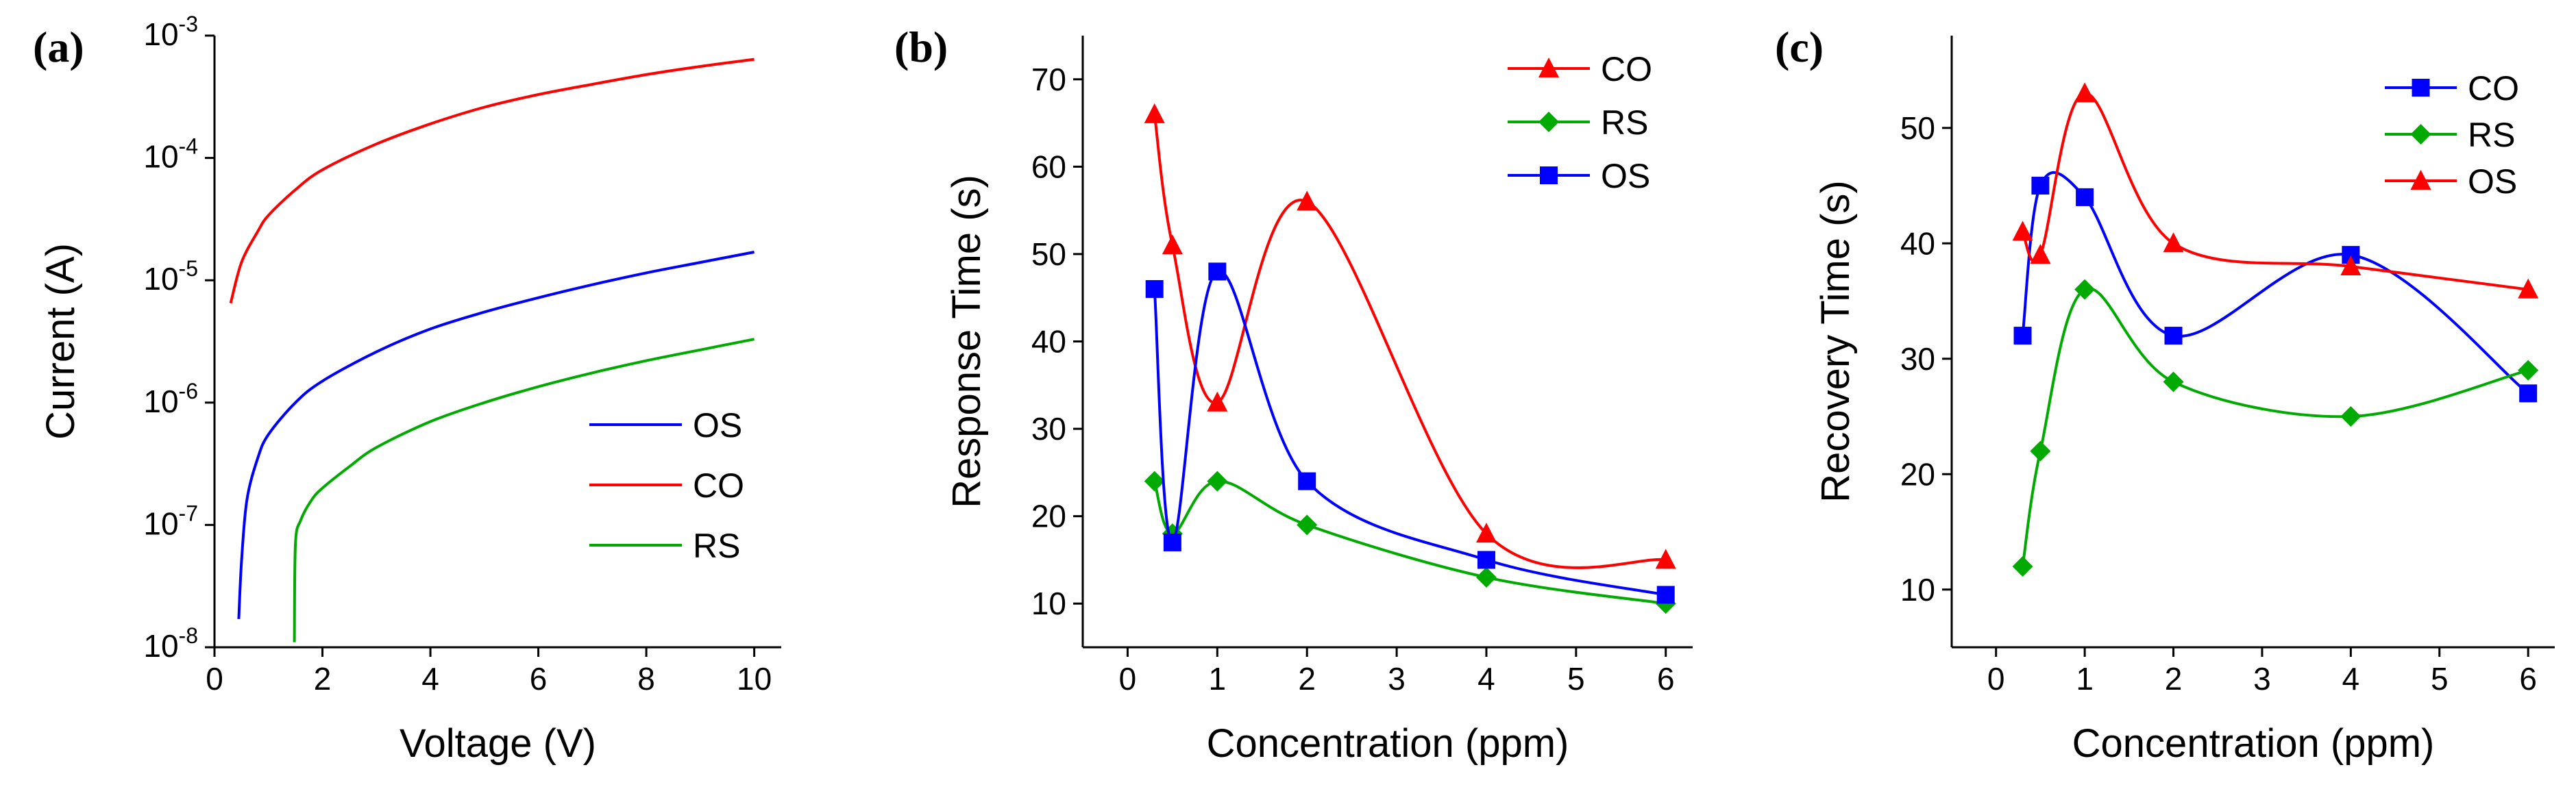 The image size is (2576, 800). I want to click on legend: OS CO RS, so click(667, 485).